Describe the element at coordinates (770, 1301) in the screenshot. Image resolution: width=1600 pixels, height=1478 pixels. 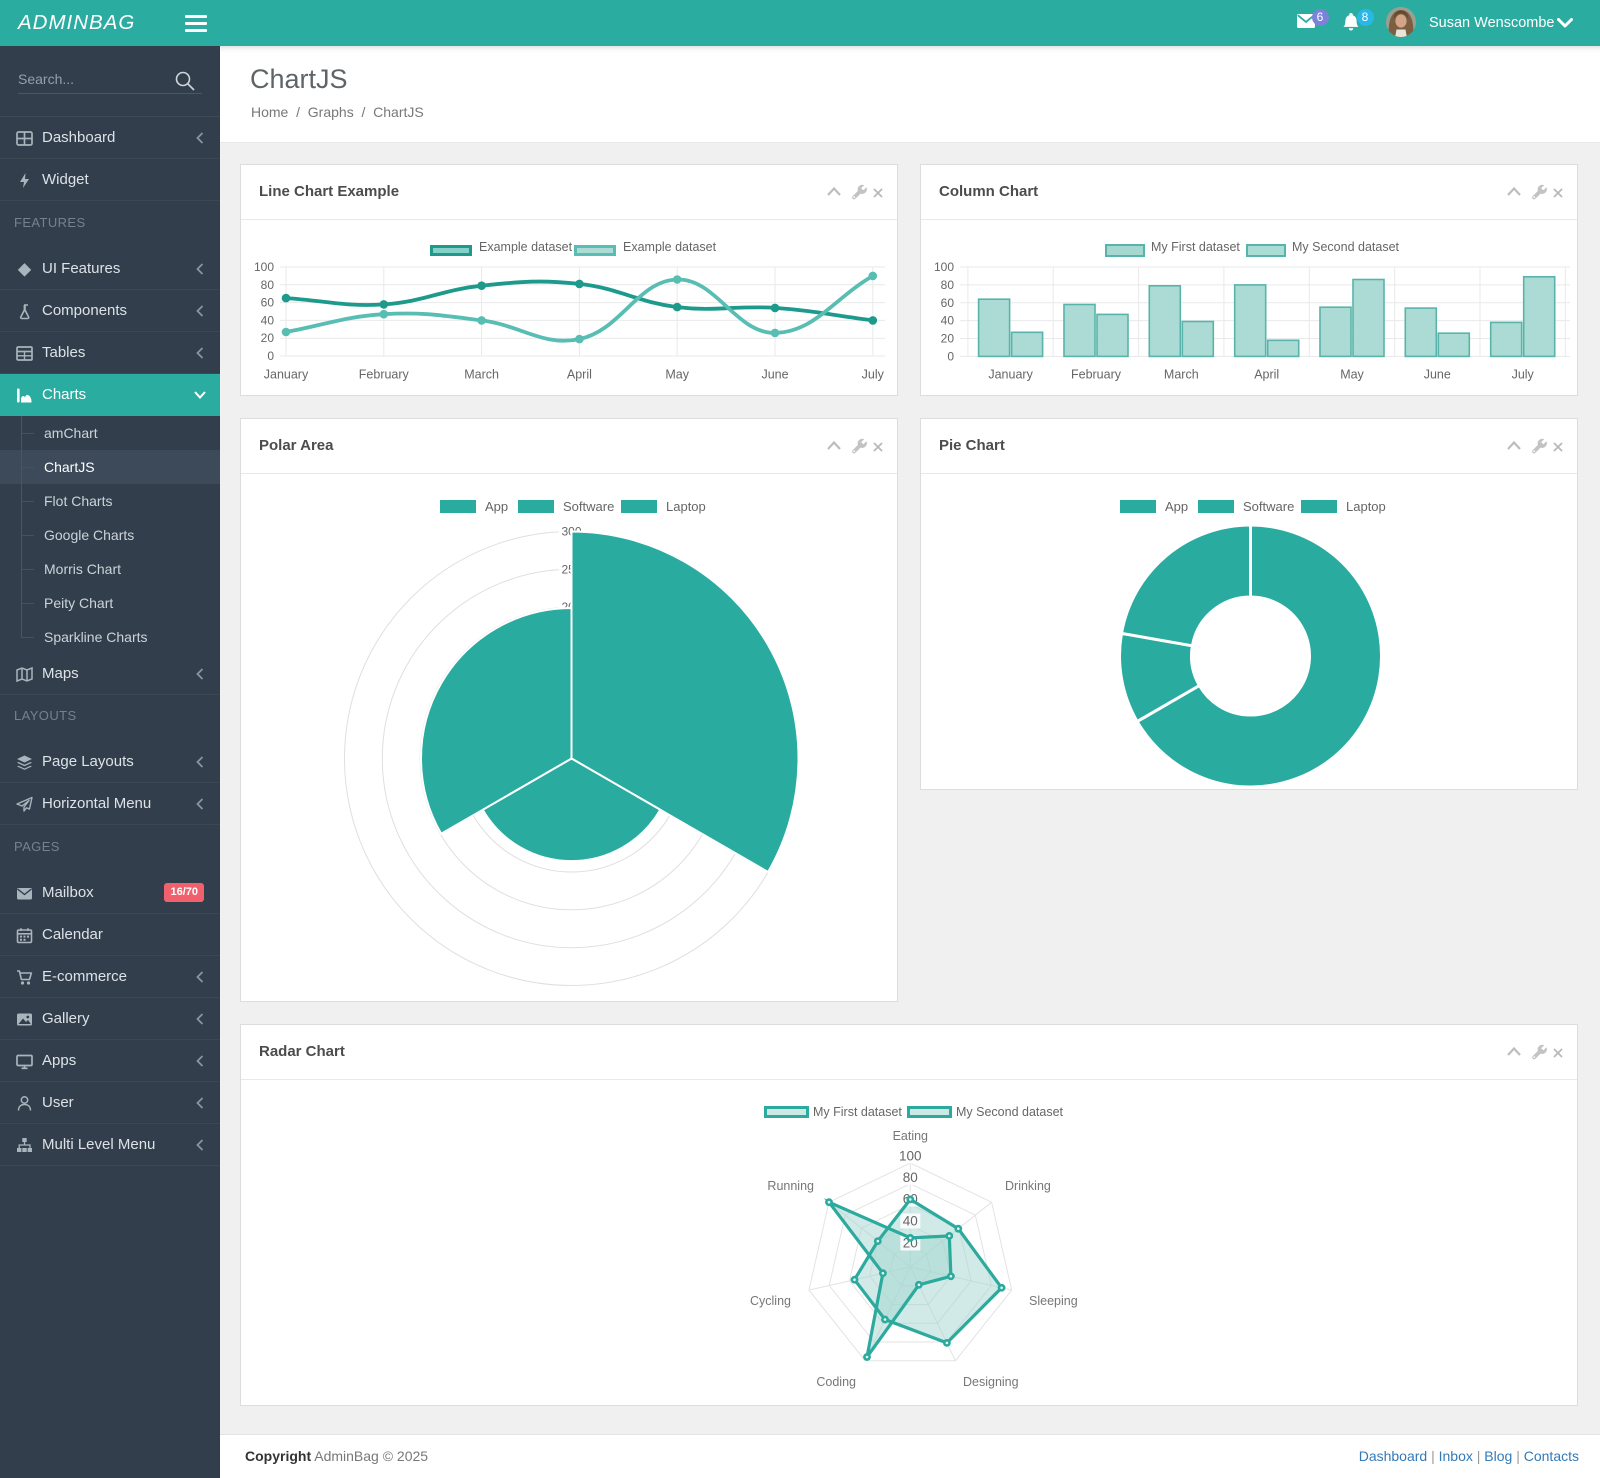
I see `svg-text: Cycling` at that location.